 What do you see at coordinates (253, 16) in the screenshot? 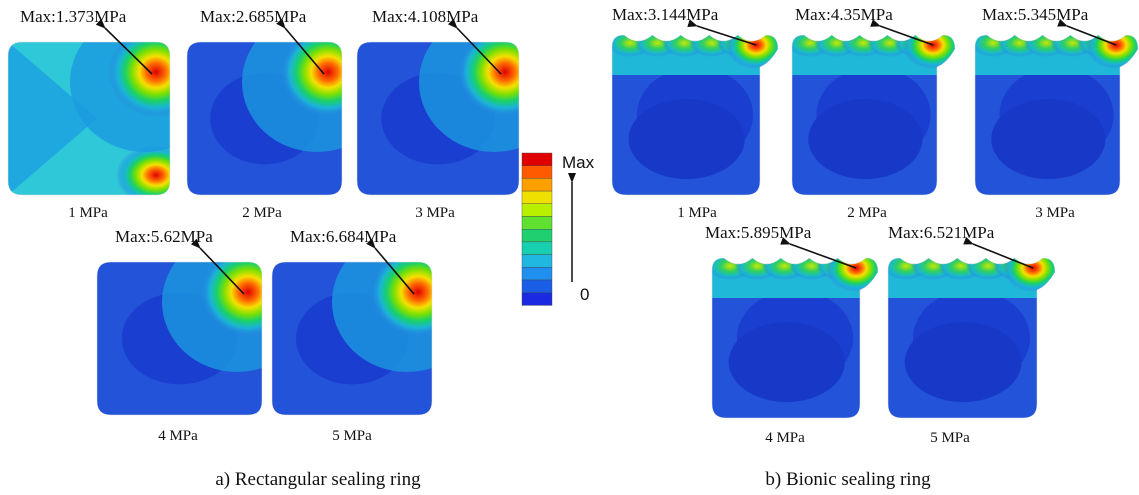
I see `max-label: Max:2.685MPa` at bounding box center [253, 16].